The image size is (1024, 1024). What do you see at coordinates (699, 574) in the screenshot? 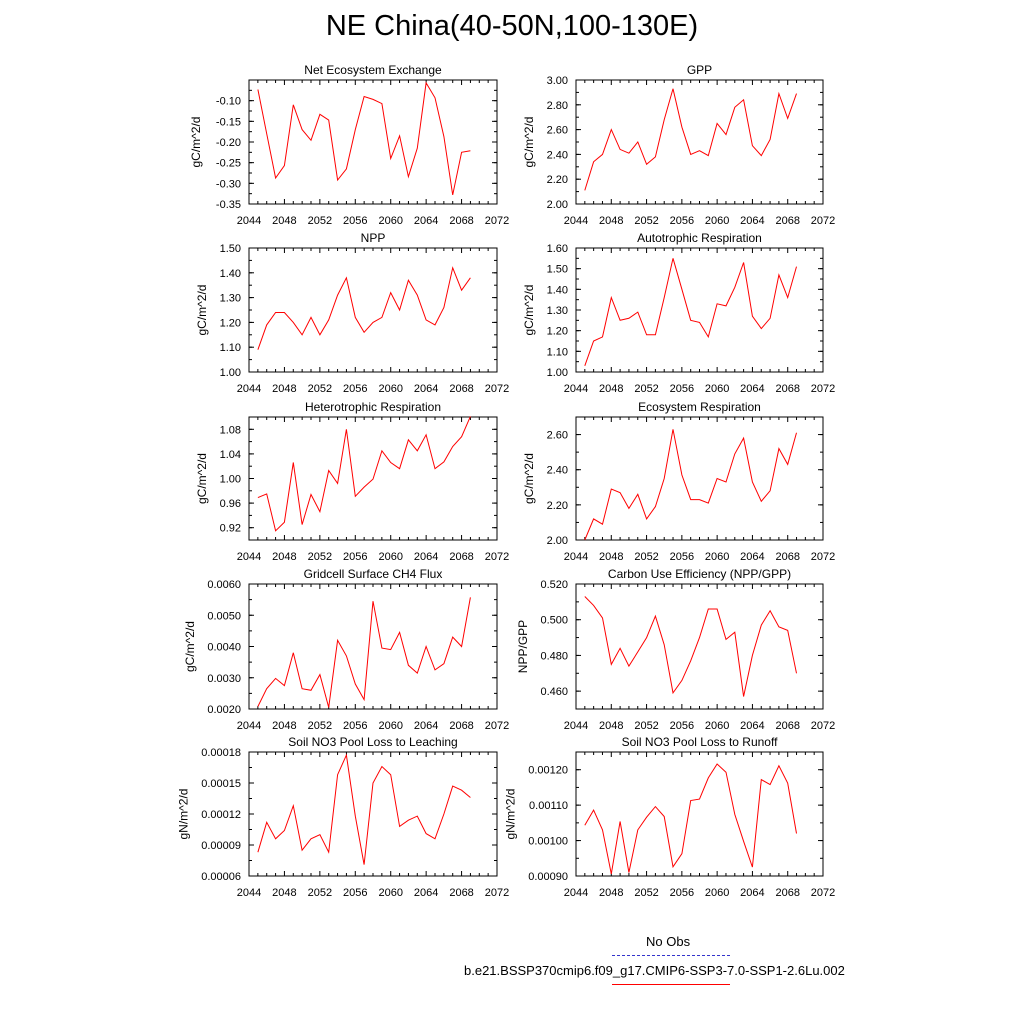
I see `panel-title: Carbon Use Efficiency (NPP/GPP)` at bounding box center [699, 574].